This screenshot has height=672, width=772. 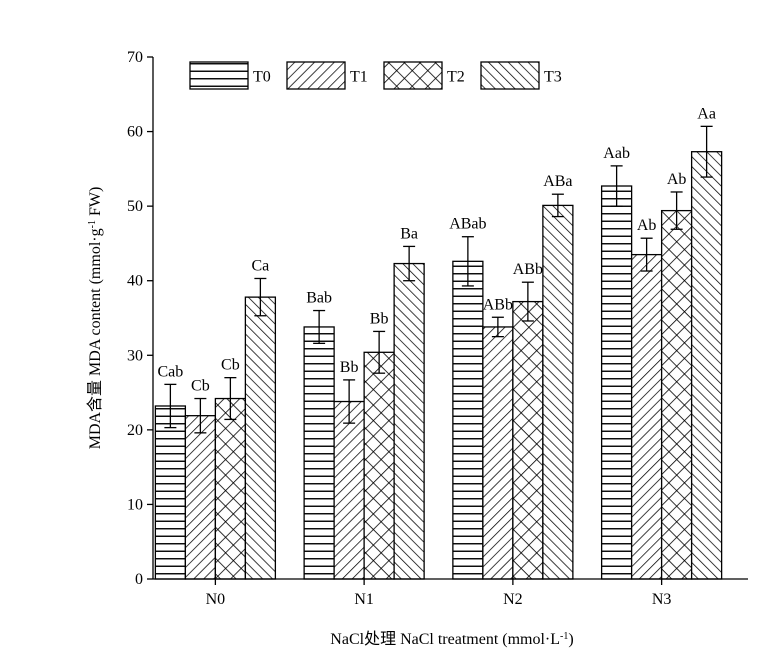 I want to click on significance-label: Ba, so click(x=409, y=233).